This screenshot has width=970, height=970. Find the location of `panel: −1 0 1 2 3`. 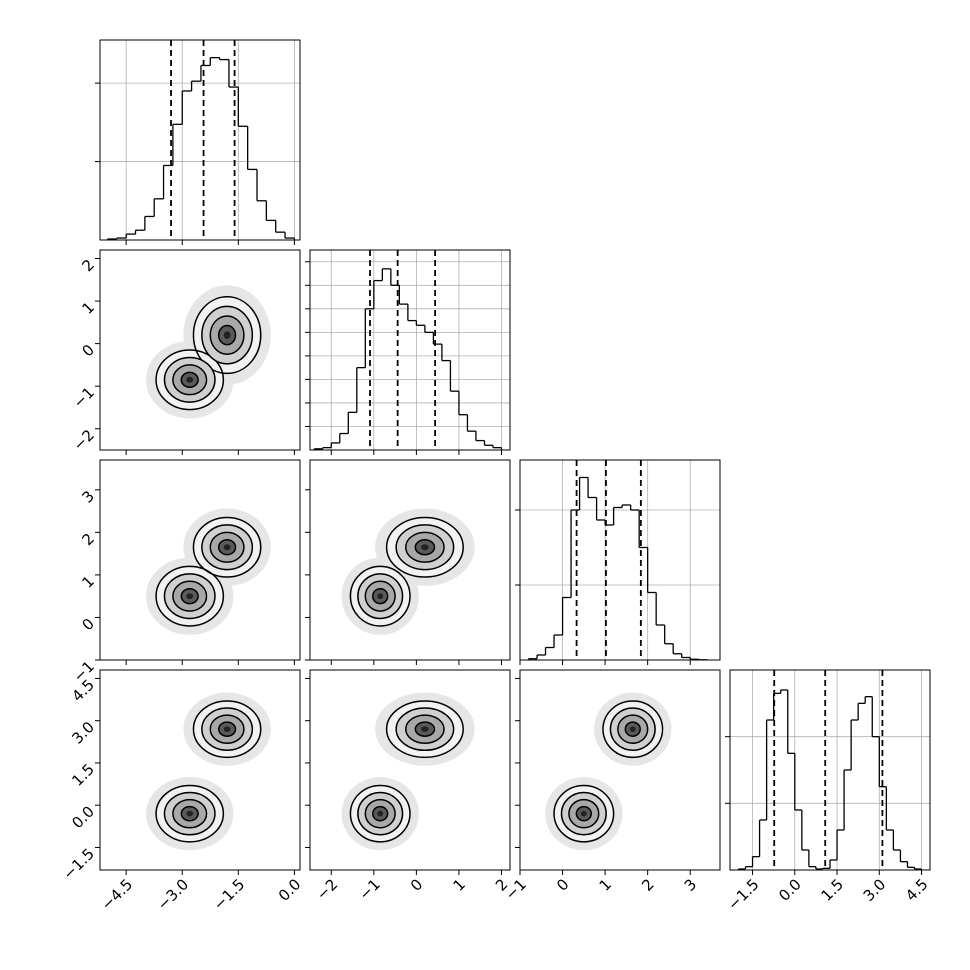

panel: −1 0 1 2 3 is located at coordinates (611, 786).